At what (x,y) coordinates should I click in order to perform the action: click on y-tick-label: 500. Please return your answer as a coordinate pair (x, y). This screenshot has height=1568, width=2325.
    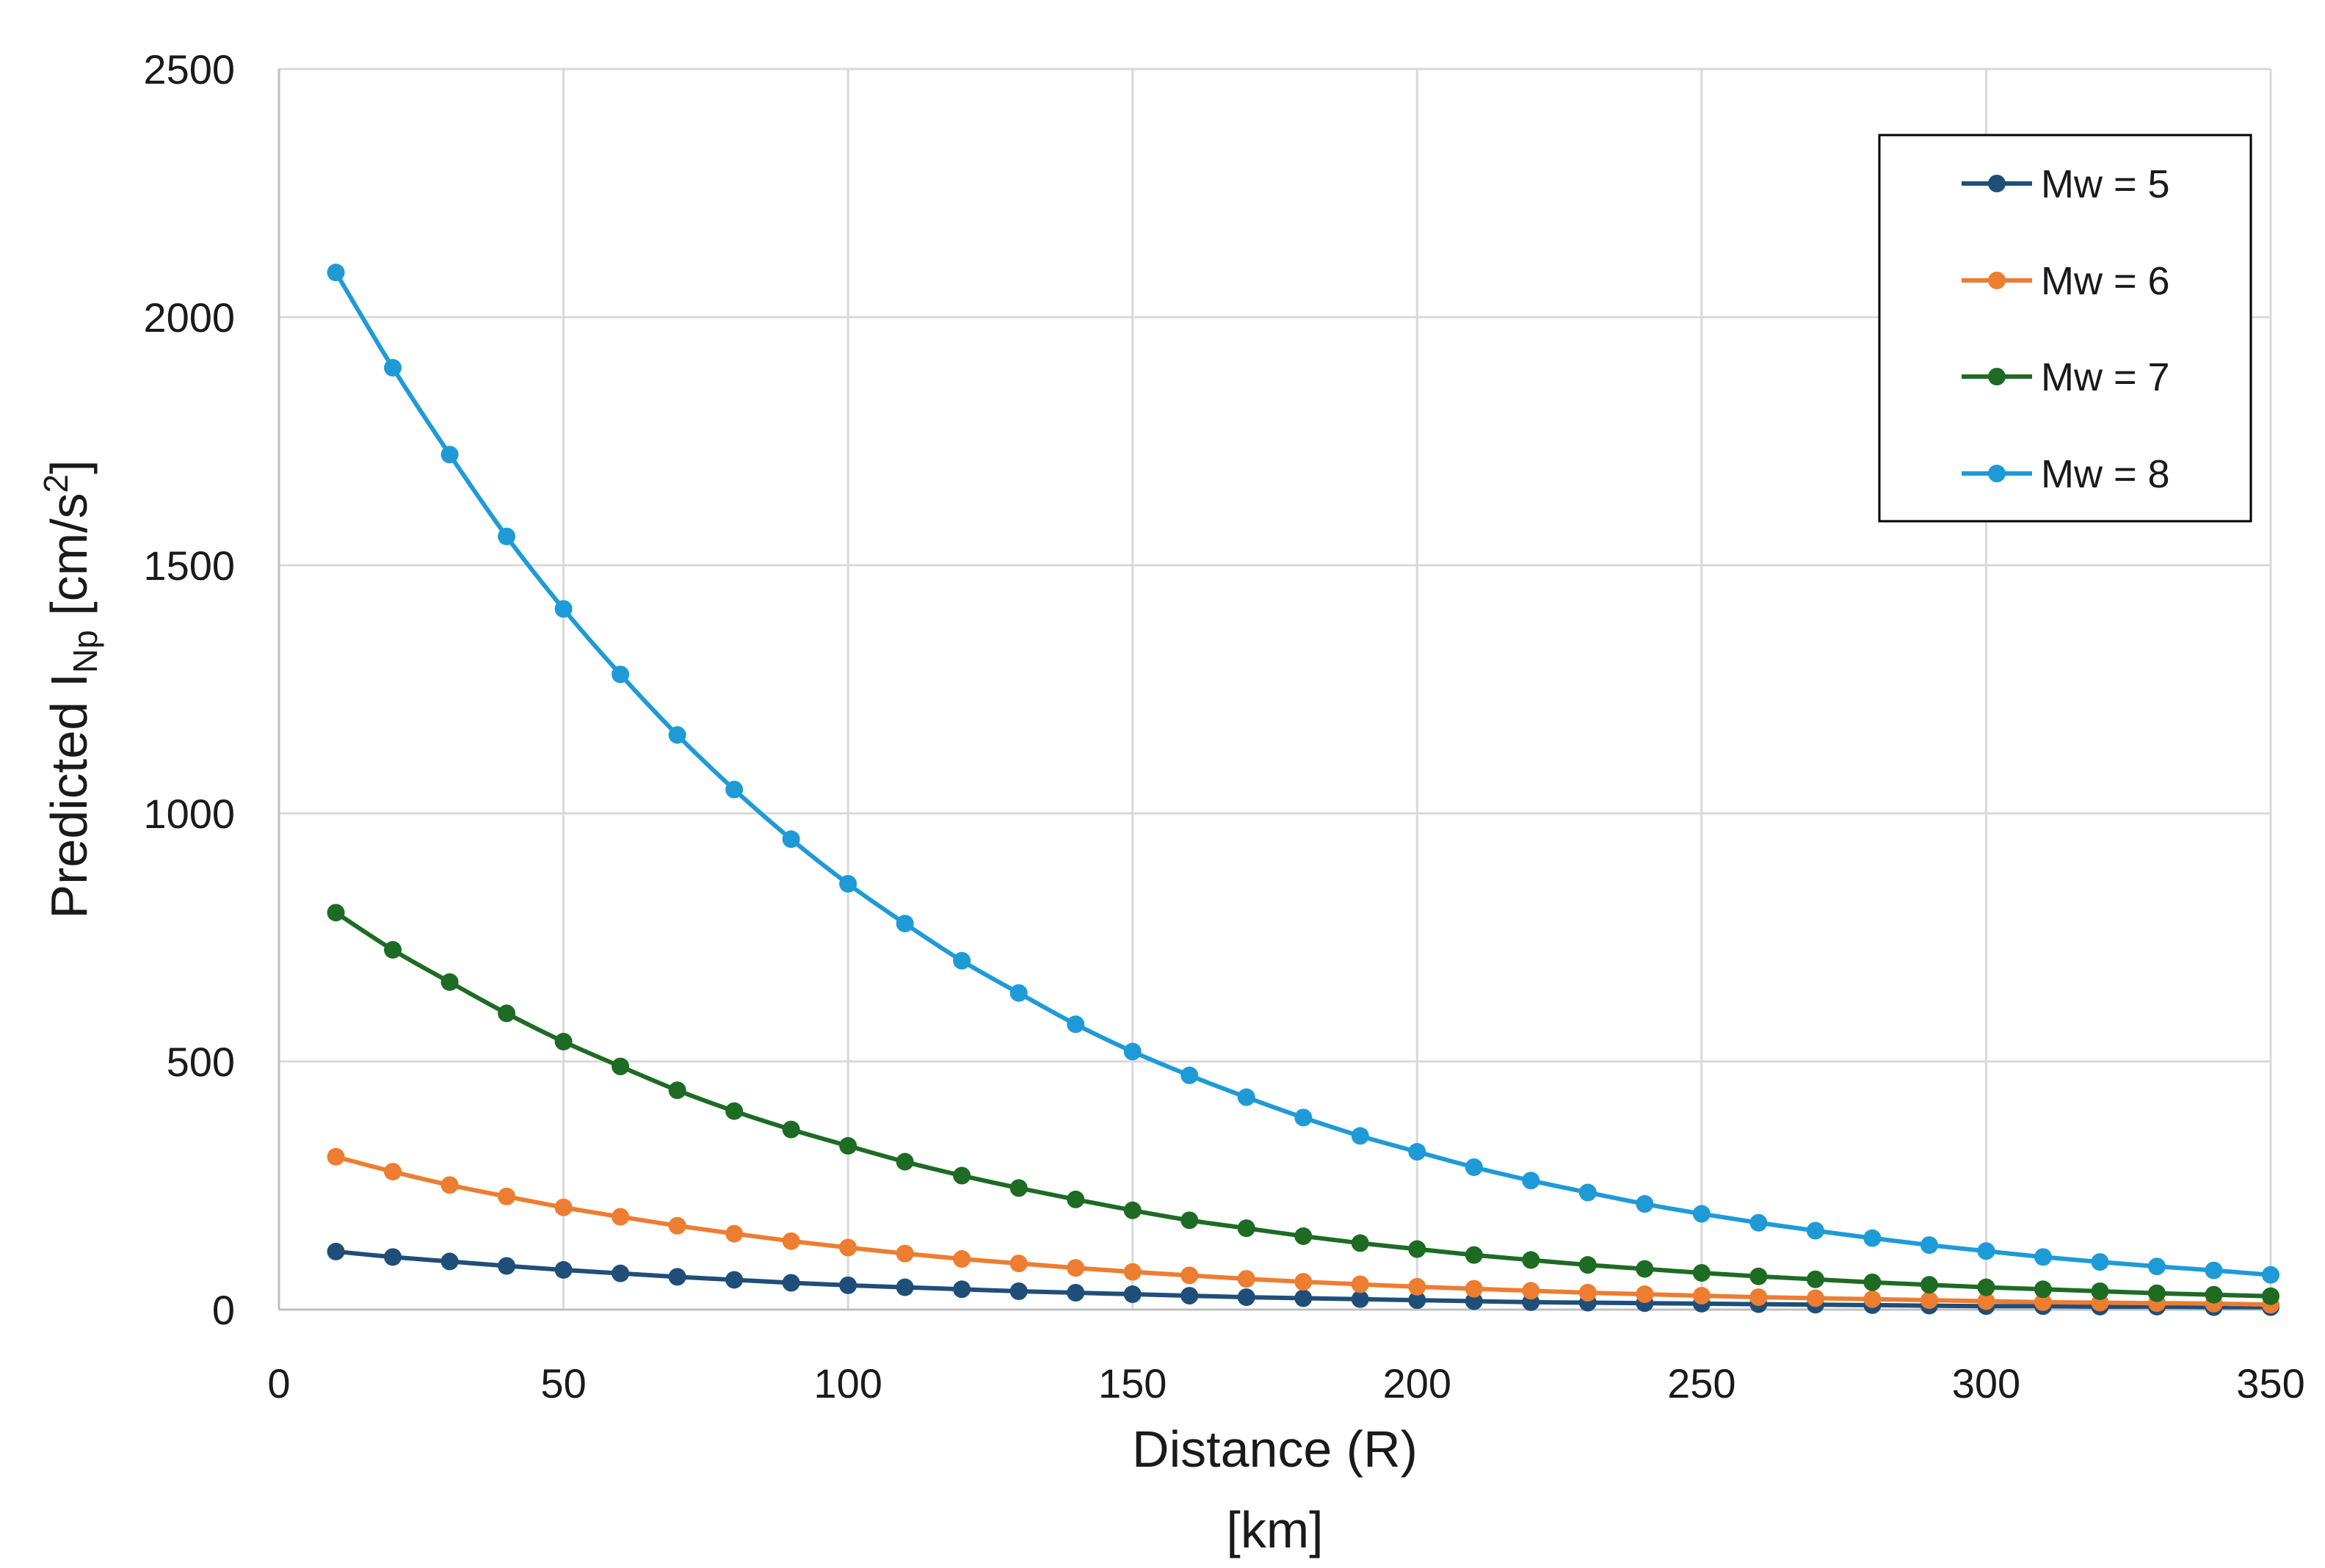
    Looking at the image, I should click on (201, 1062).